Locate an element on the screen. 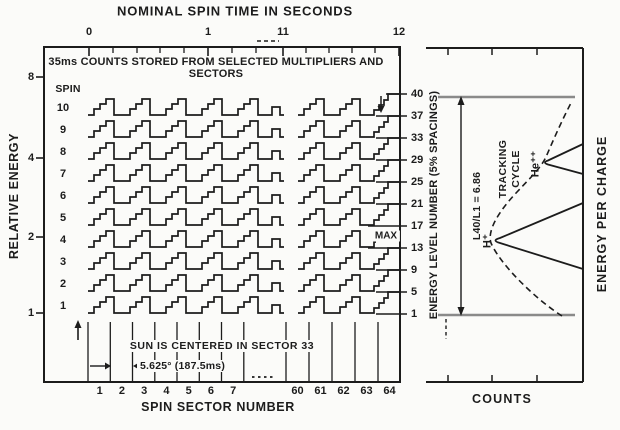 This screenshot has height=430, width=620. sector-number-label: 3 is located at coordinates (144, 391).